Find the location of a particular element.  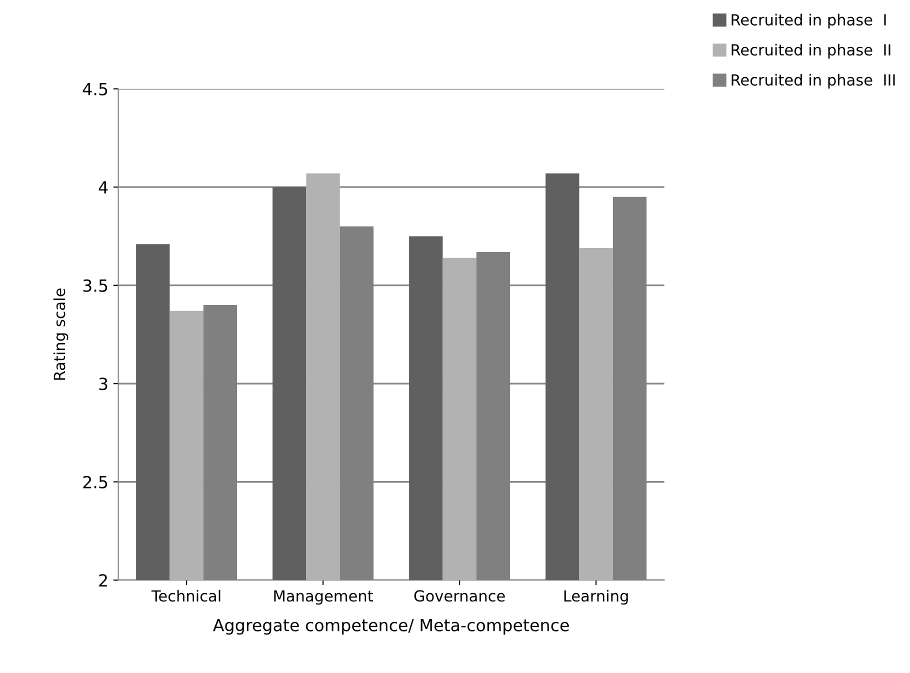

y-tick-label: 3 is located at coordinates (103, 384).